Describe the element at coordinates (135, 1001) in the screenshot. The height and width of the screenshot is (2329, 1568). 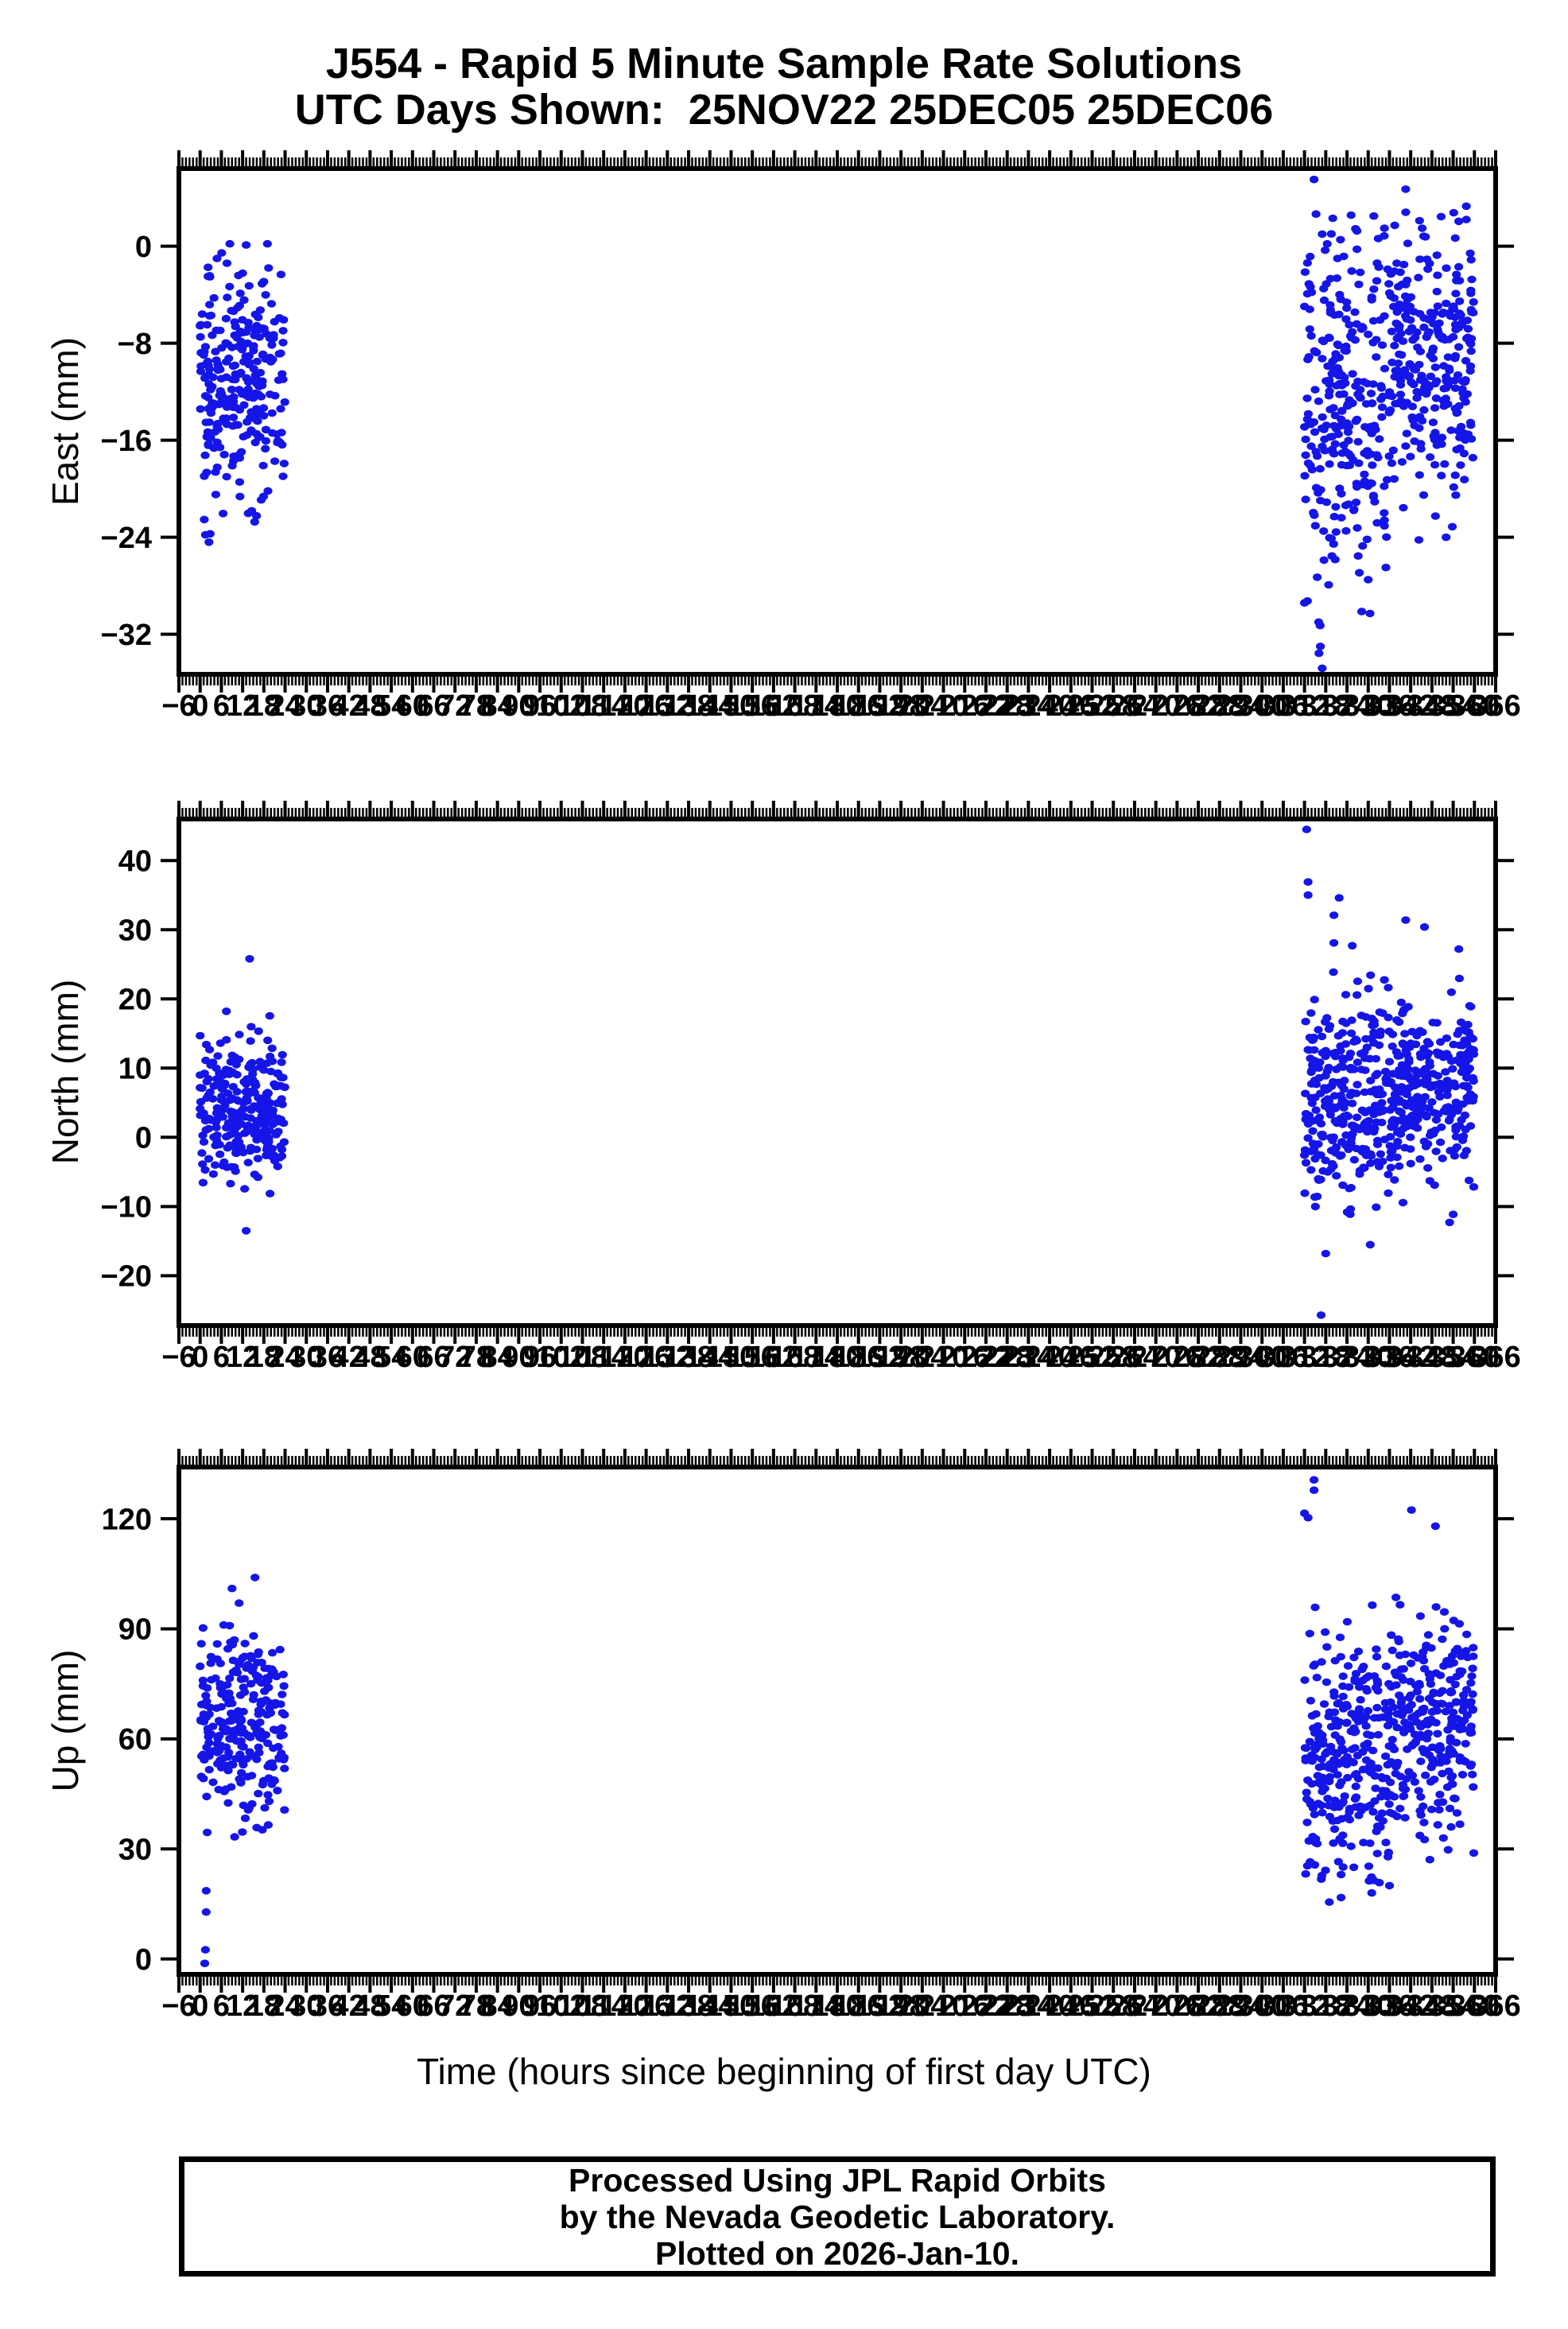
I see `y-tick-label: 20` at that location.